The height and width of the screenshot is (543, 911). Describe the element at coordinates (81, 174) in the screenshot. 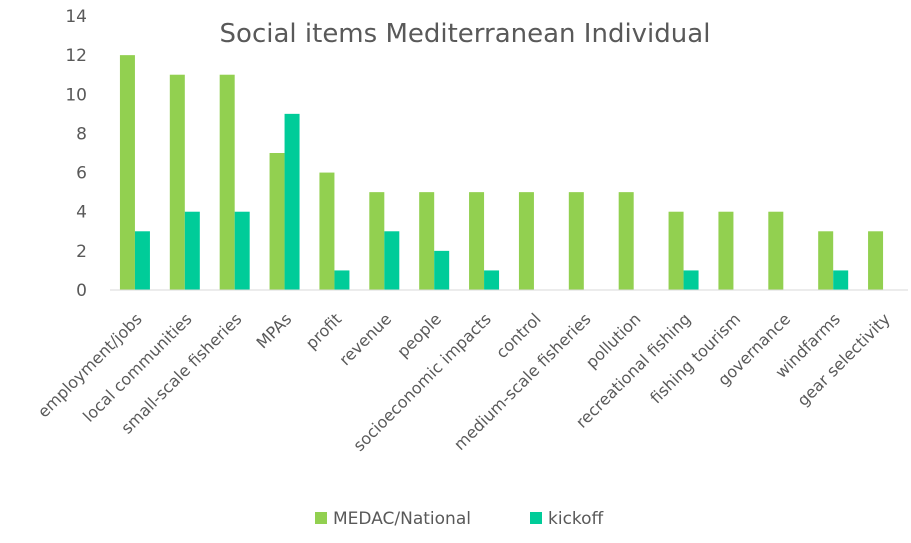

I see `y-tick-label: 6` at that location.